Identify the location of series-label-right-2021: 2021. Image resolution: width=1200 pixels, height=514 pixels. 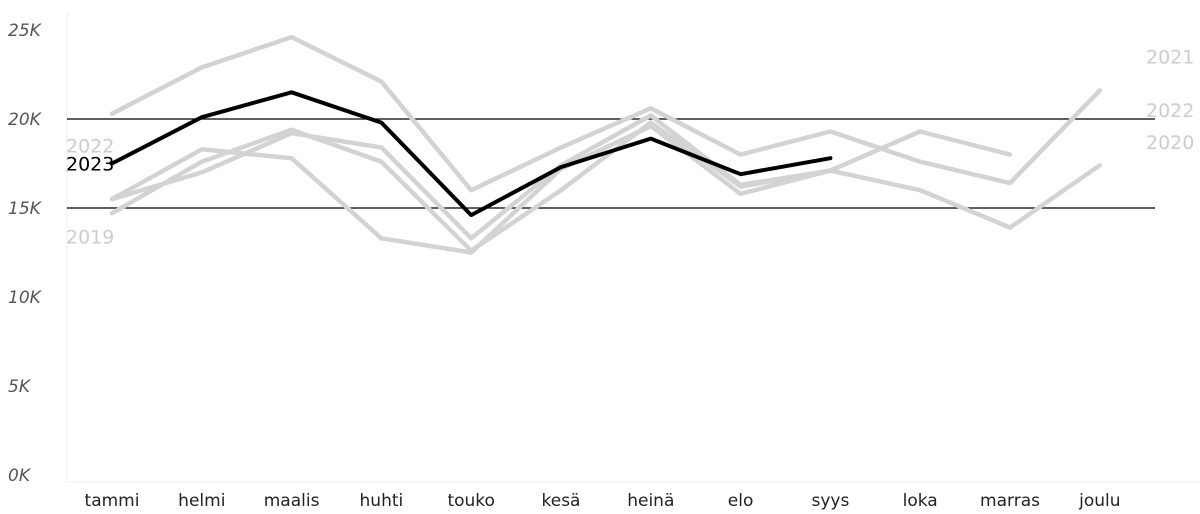
(1170, 58).